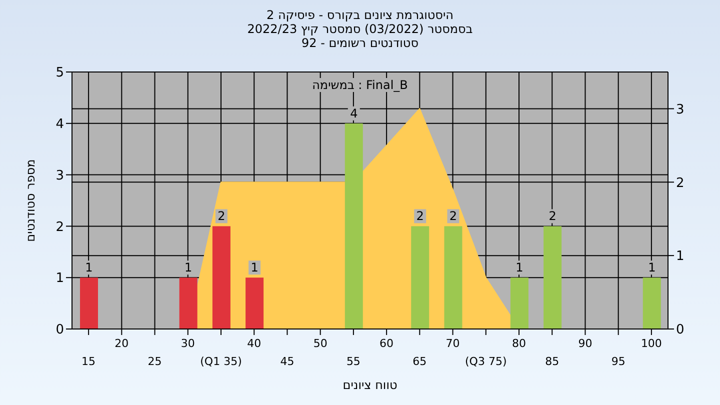 This screenshot has width=720, height=405. What do you see at coordinates (552, 361) in the screenshot?
I see `x-tick-label: 85` at bounding box center [552, 361].